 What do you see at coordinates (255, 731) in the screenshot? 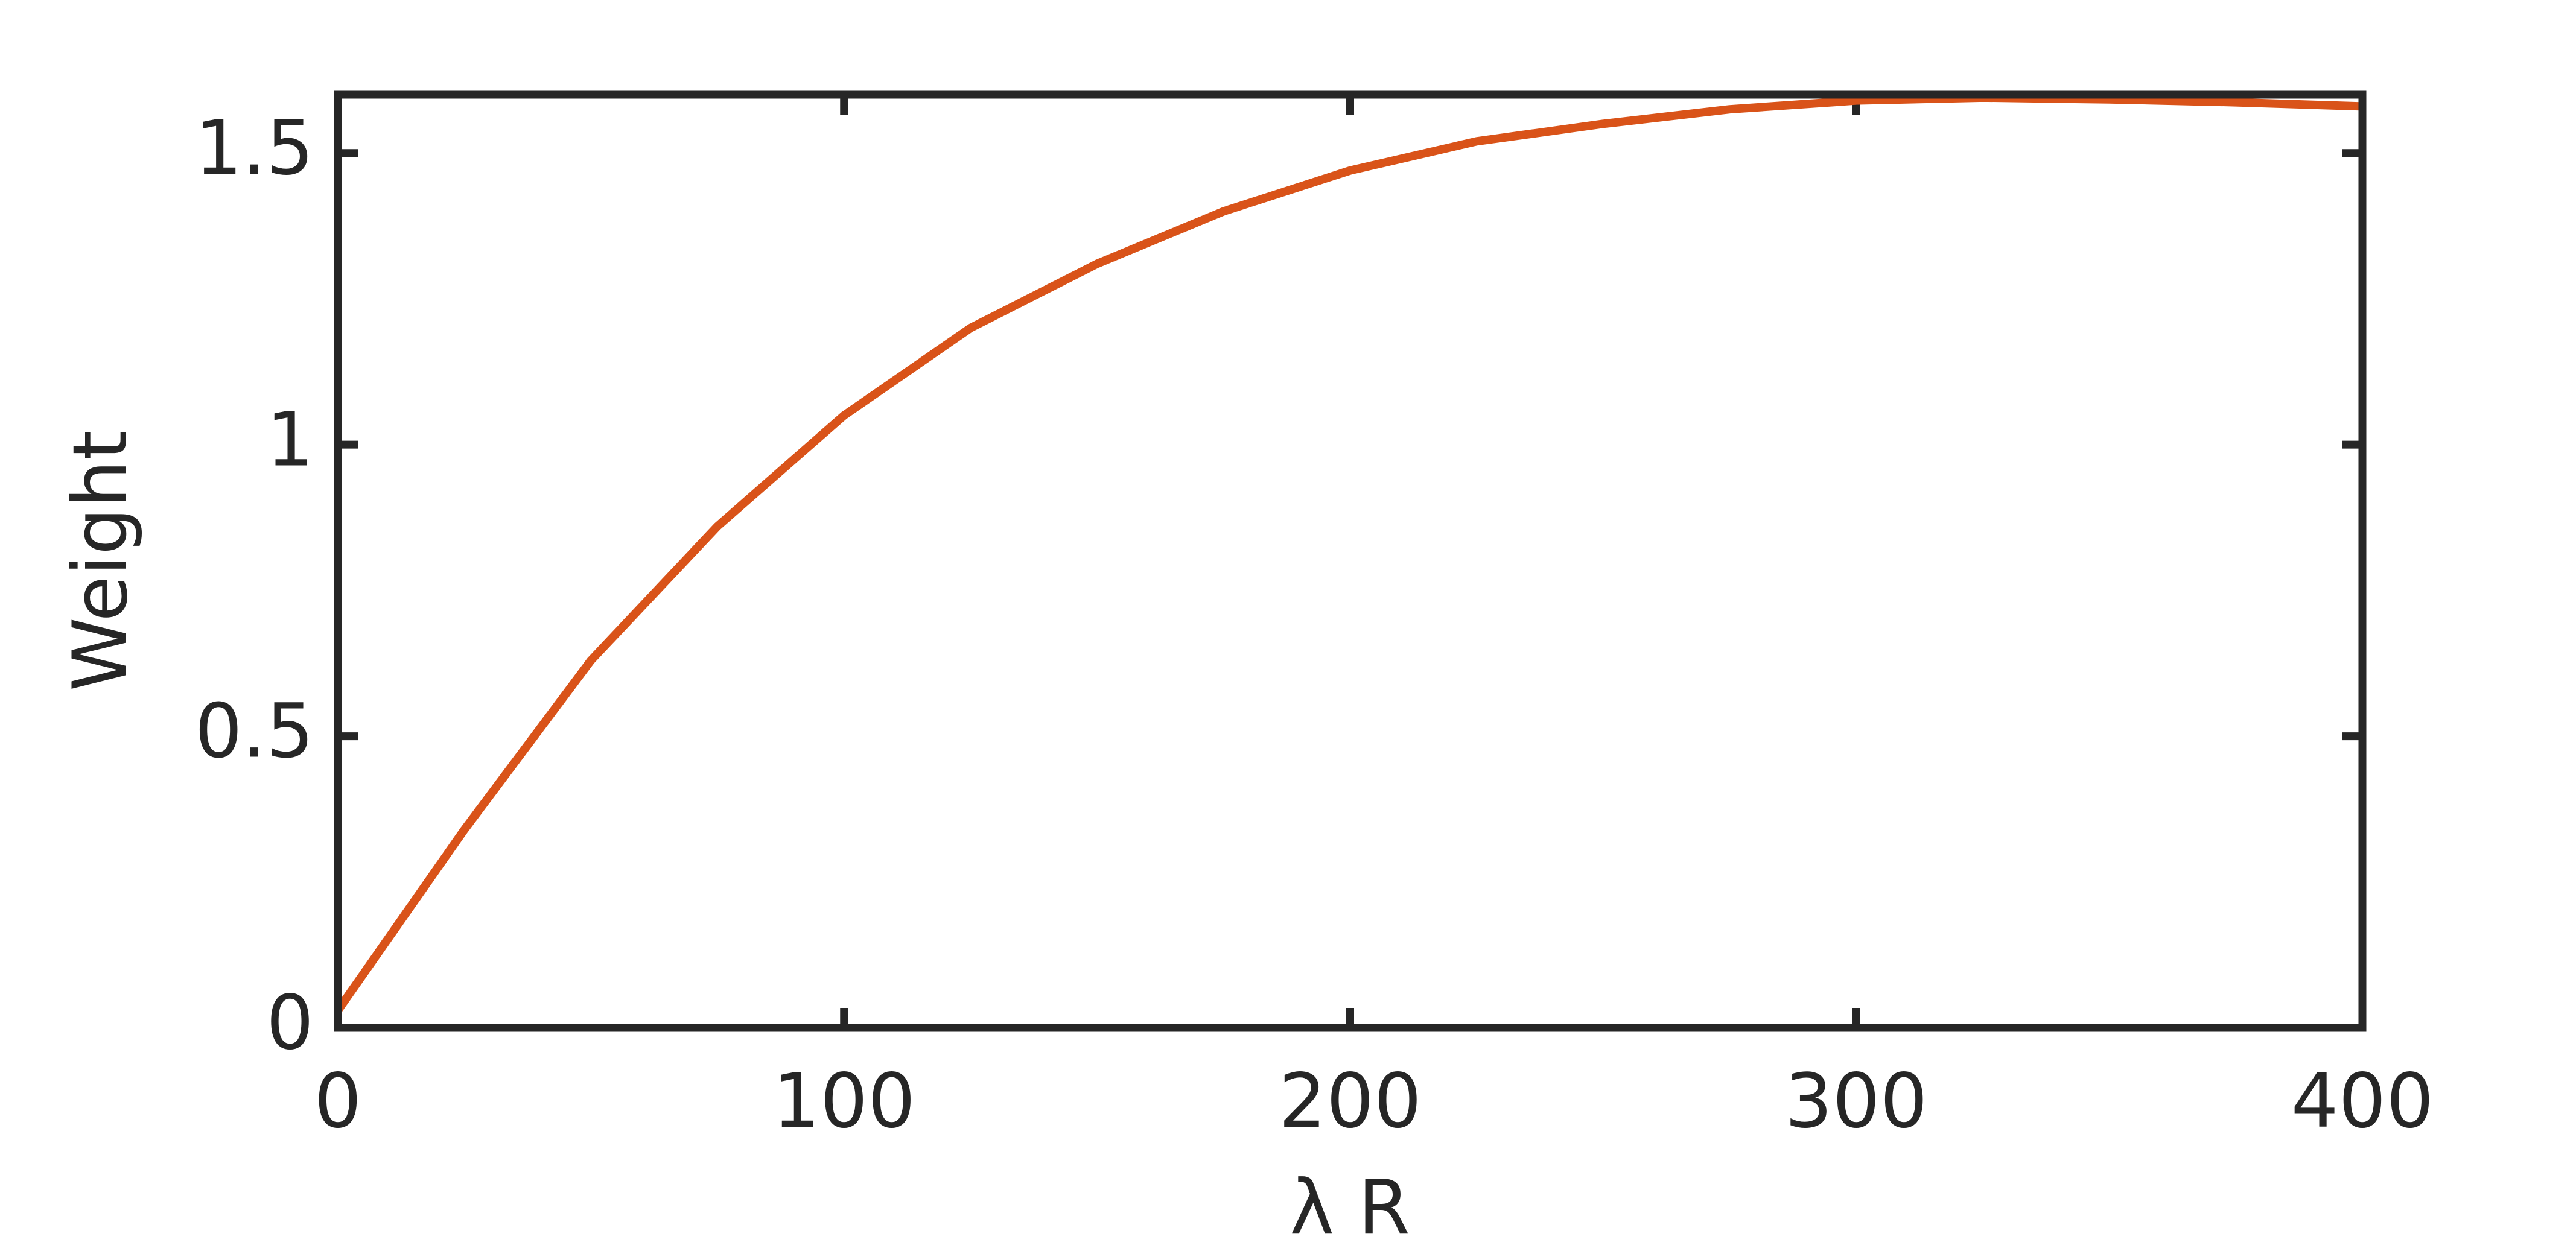
I see `y-tick-label: 0.5` at bounding box center [255, 731].